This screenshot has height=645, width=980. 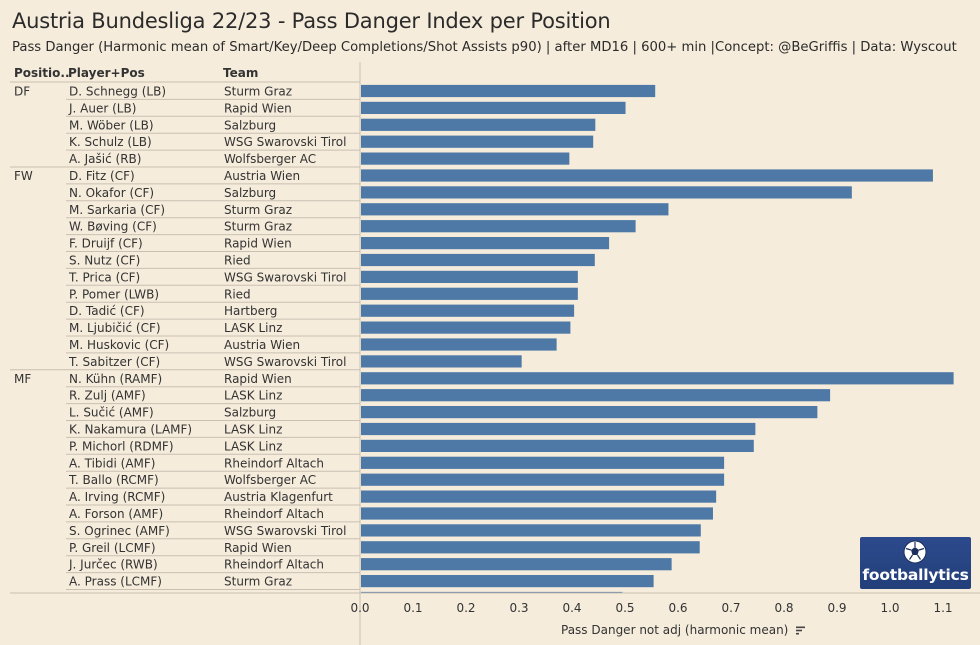 What do you see at coordinates (114, 362) in the screenshot?
I see `player-label: T. Sabitzer (CF)` at bounding box center [114, 362].